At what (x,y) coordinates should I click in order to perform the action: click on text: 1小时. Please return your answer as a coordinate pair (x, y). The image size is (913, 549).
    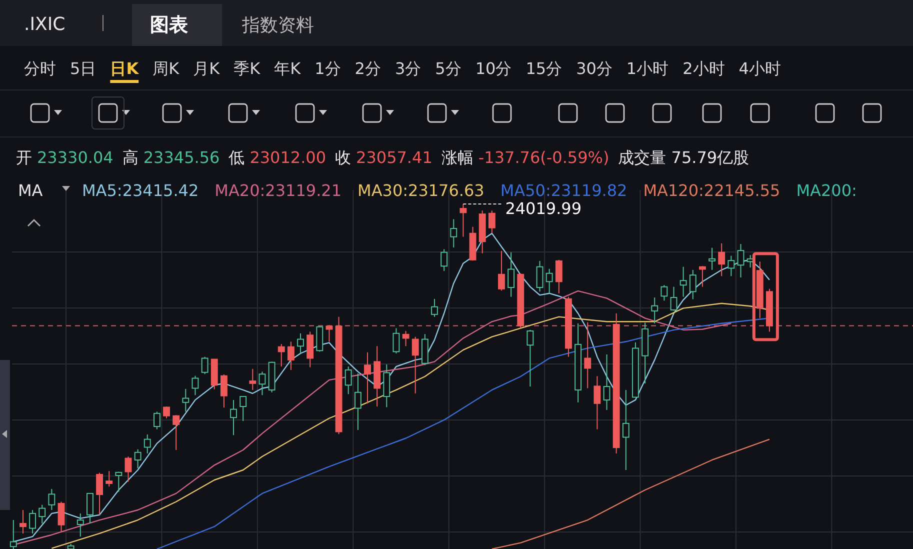
    Looking at the image, I should click on (647, 68).